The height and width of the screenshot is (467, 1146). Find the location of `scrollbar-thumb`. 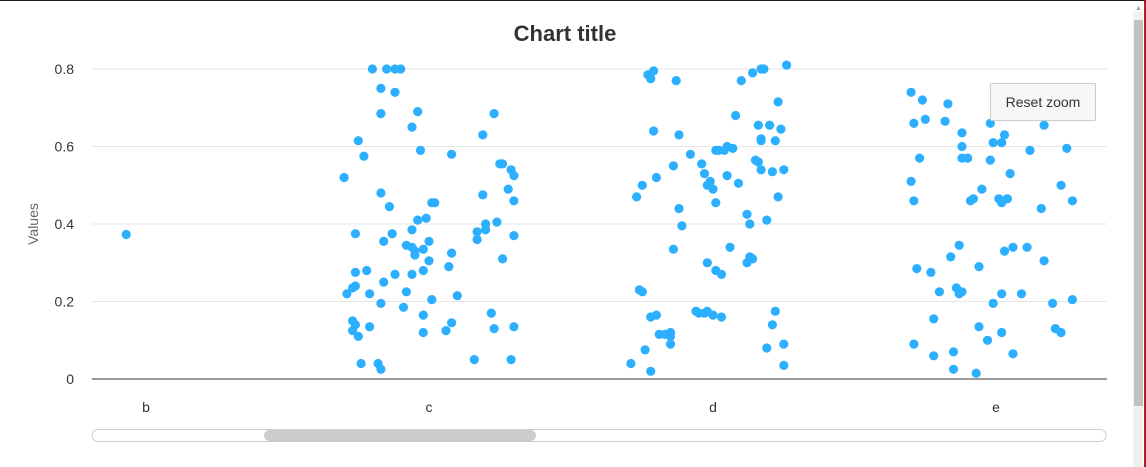

scrollbar-thumb is located at coordinates (400, 435).